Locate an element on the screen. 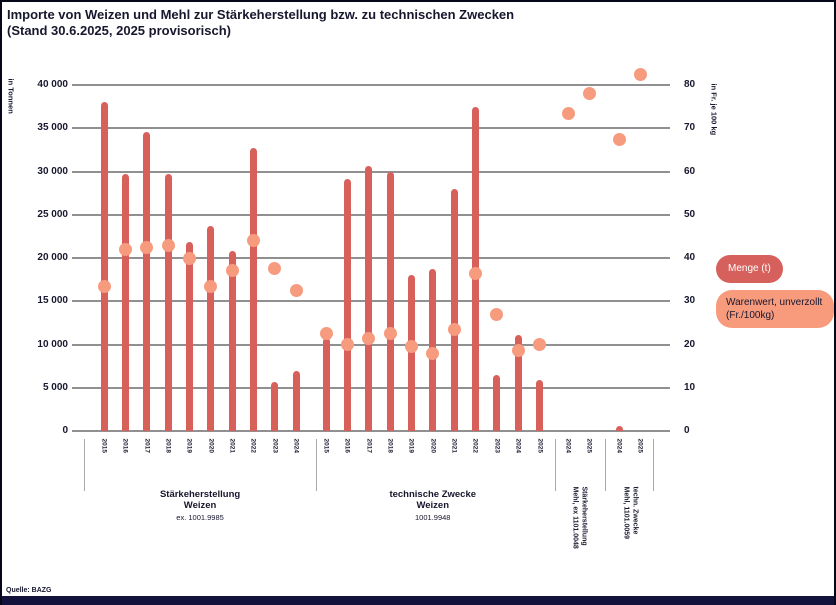  group-rotated-label: Stärkeherstellung Mehl, ex 1101.0048 is located at coordinates (579, 517).